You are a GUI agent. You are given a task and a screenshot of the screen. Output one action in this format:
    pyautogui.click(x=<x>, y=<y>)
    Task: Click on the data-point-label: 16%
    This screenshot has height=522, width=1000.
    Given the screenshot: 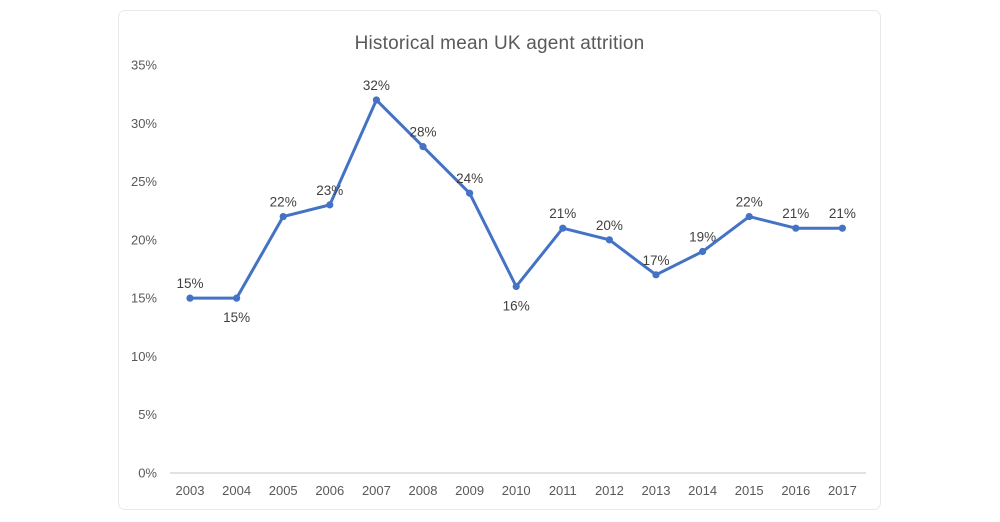 What is the action you would take?
    pyautogui.click(x=516, y=305)
    